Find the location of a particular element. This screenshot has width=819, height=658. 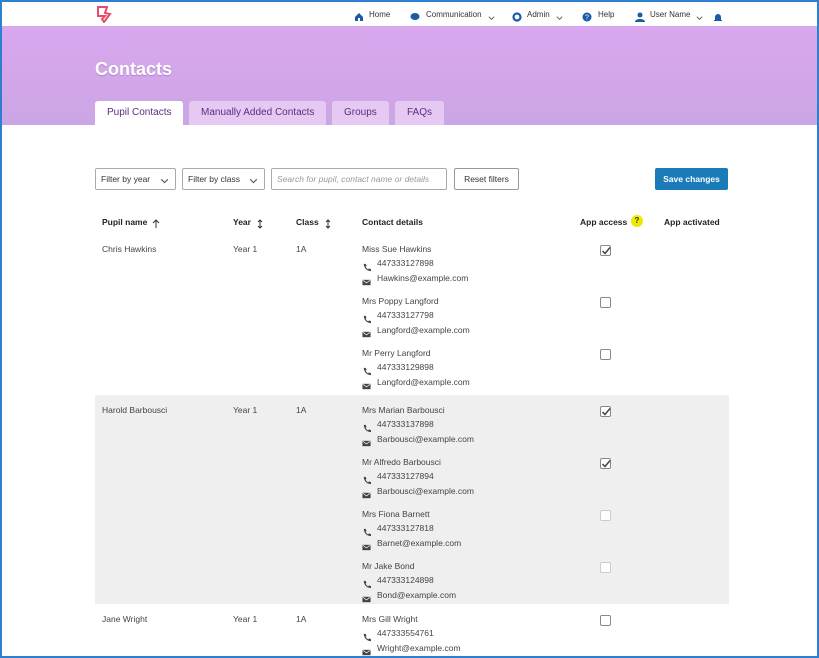

pupil-name: Harold Barbousci is located at coordinates (135, 410).